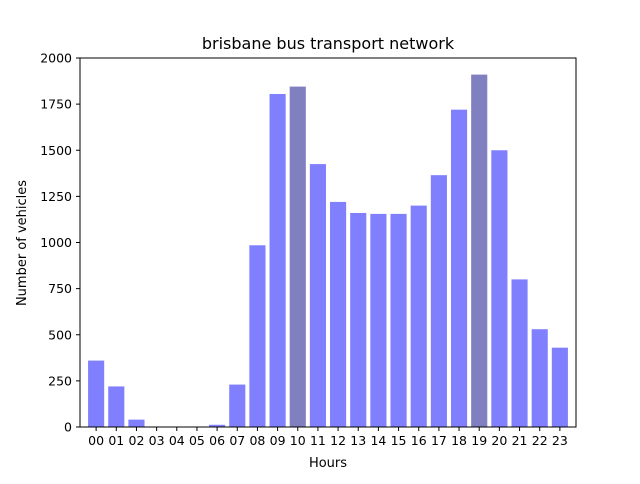 The height and width of the screenshot is (484, 640). I want to click on x-tick-label: 11, so click(318, 440).